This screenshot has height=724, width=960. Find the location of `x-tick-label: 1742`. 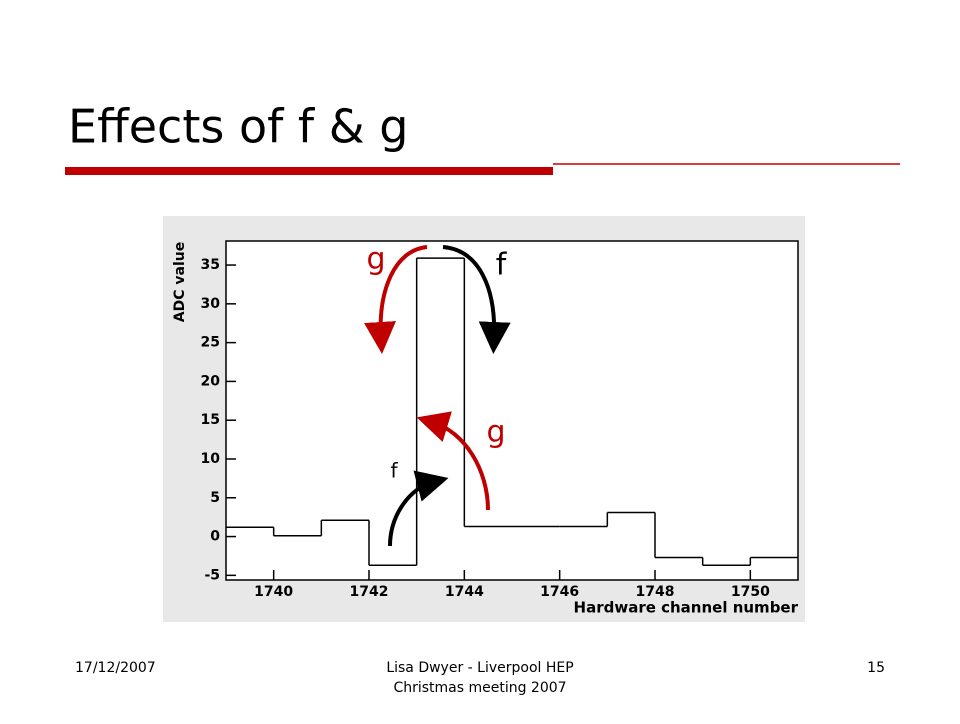

x-tick-label: 1742 is located at coordinates (369, 592).